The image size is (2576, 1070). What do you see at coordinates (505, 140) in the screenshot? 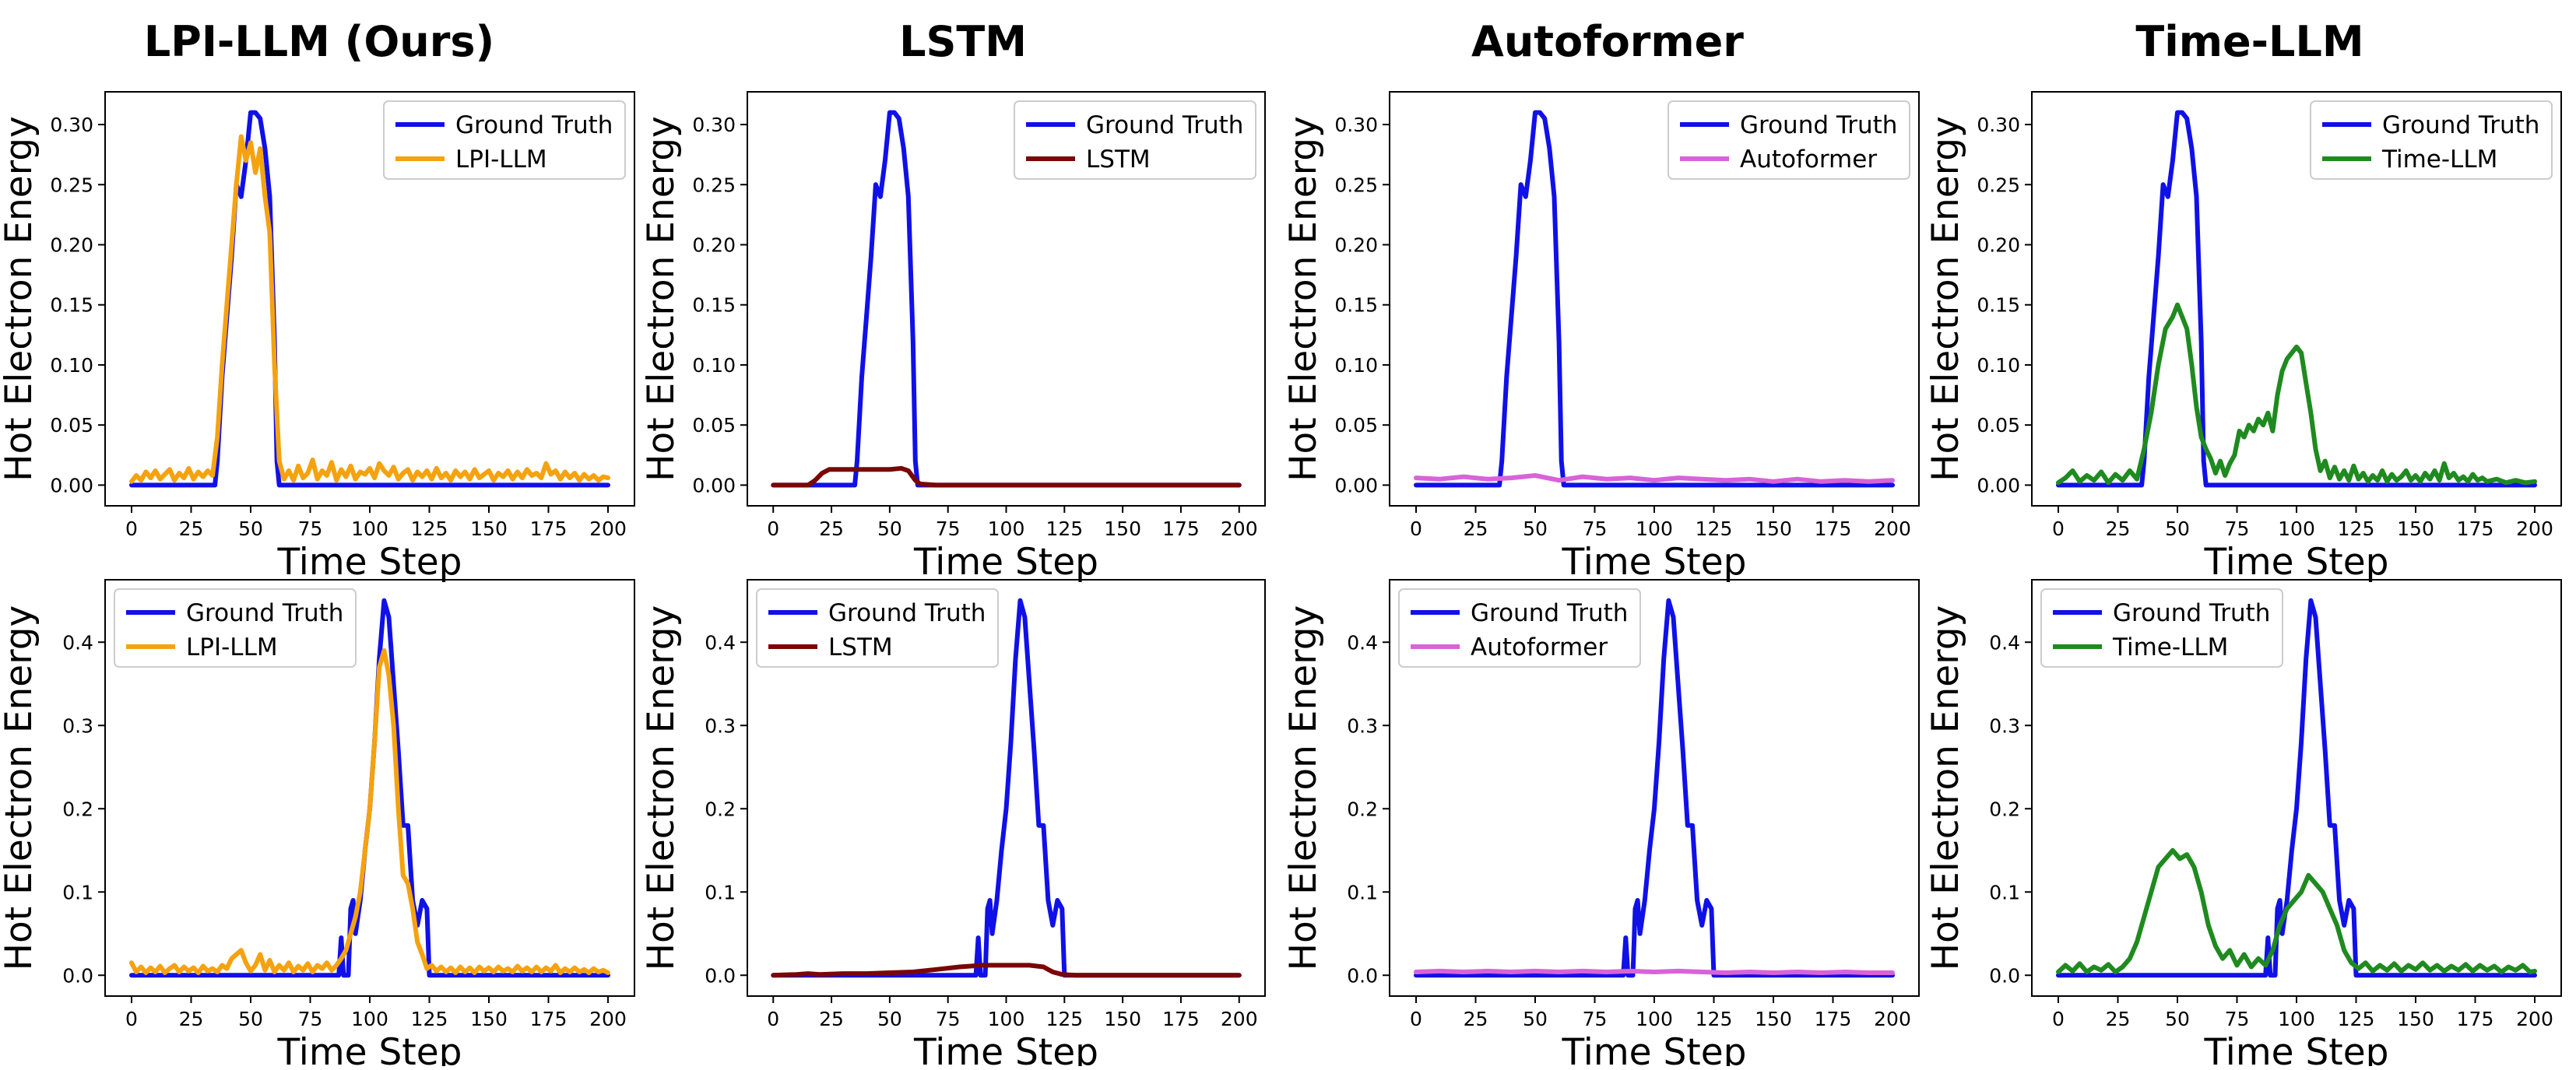
I see `legend: Ground Truth LPI-LLM` at bounding box center [505, 140].